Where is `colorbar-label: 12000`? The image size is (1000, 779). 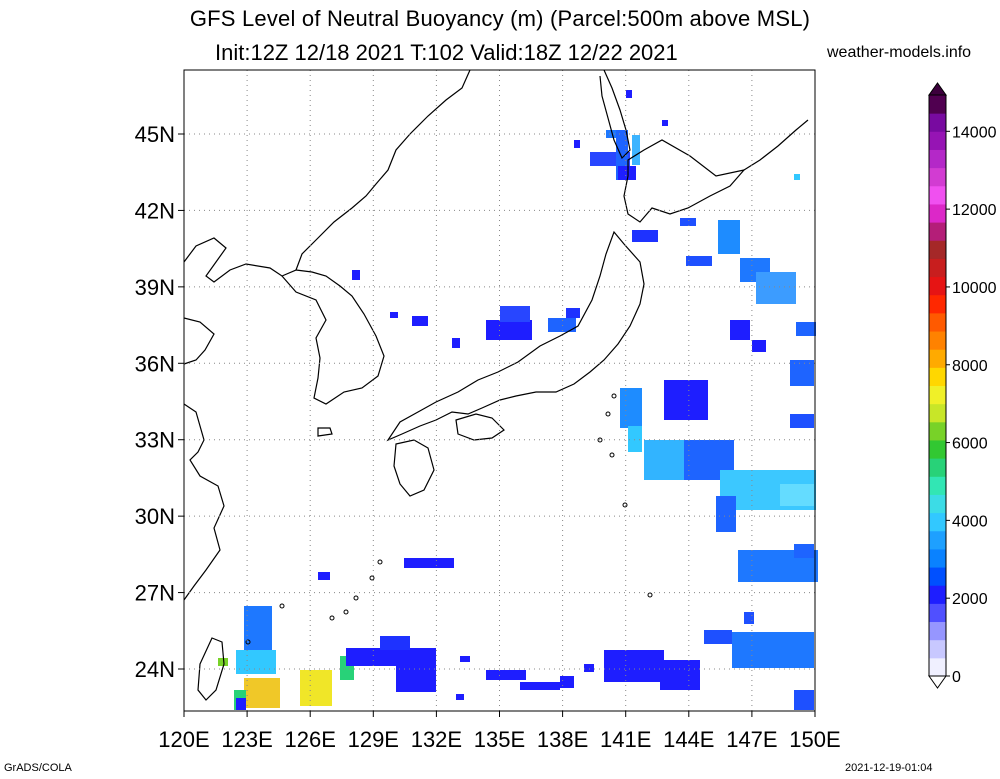 colorbar-label: 12000 is located at coordinates (974, 210).